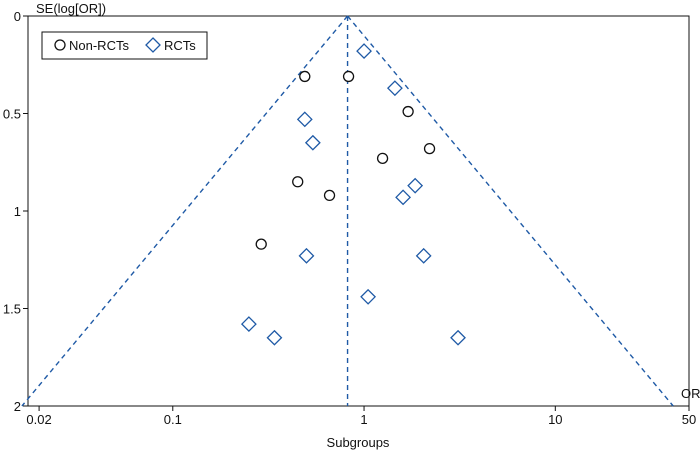 This screenshot has width=700, height=454. Describe the element at coordinates (173, 419) in the screenshot. I see `x-tick-label: 0.1` at that location.